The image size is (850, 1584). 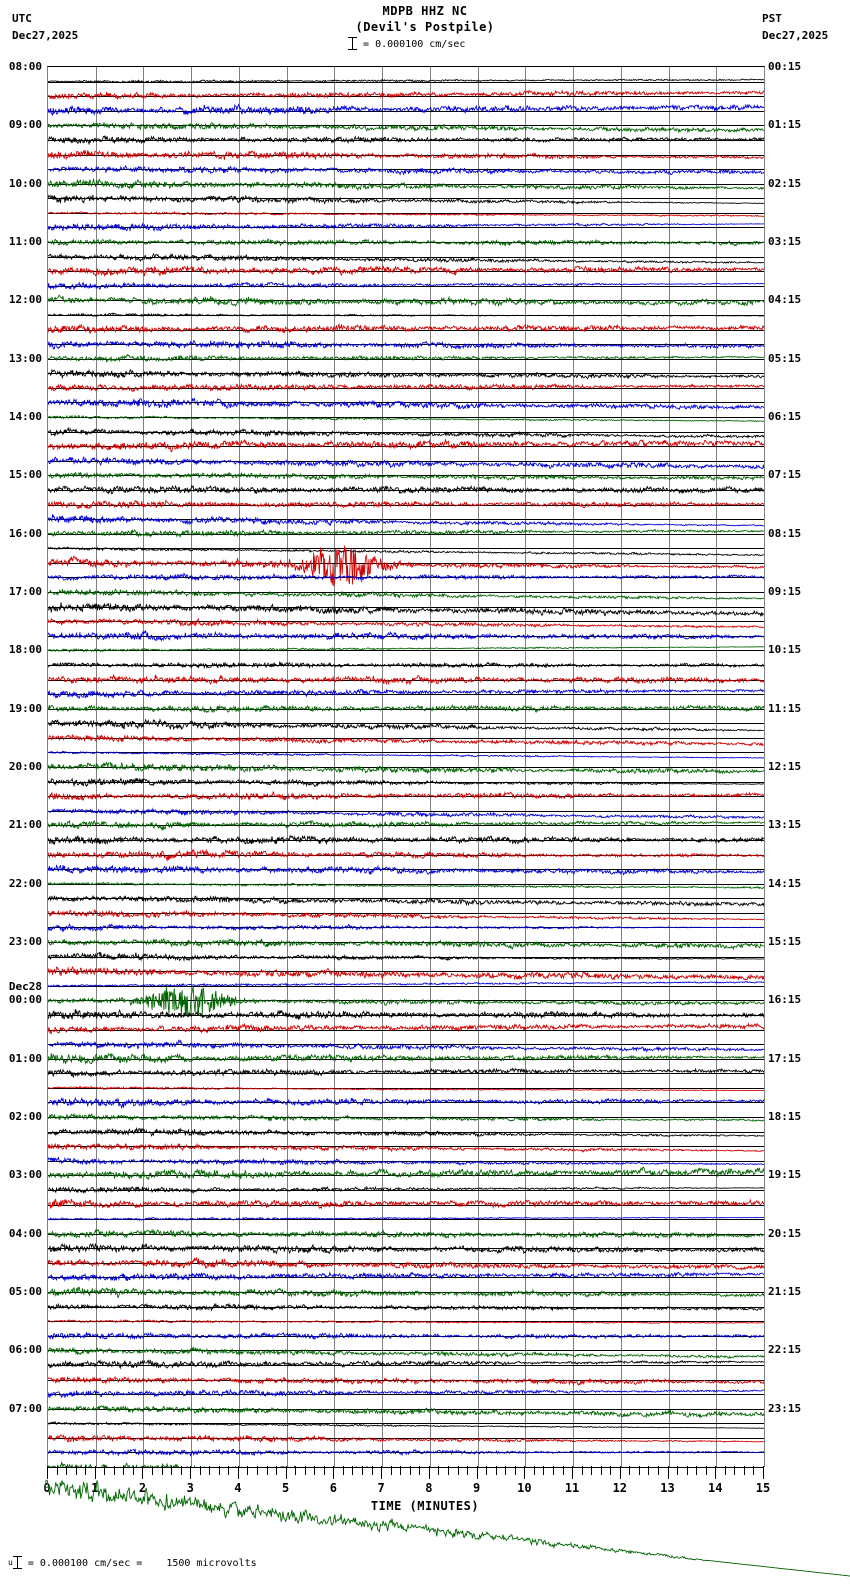 I want to click on left-hour-label: 08:00, so click(x=25, y=66).